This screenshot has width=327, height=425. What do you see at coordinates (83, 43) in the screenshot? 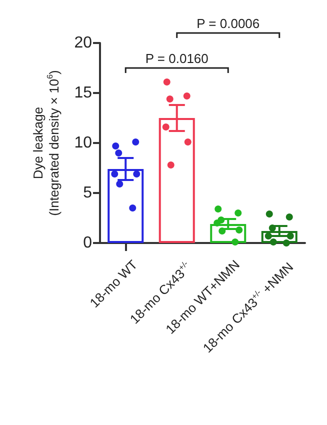
I see `y-tick-label: 20` at bounding box center [83, 43].